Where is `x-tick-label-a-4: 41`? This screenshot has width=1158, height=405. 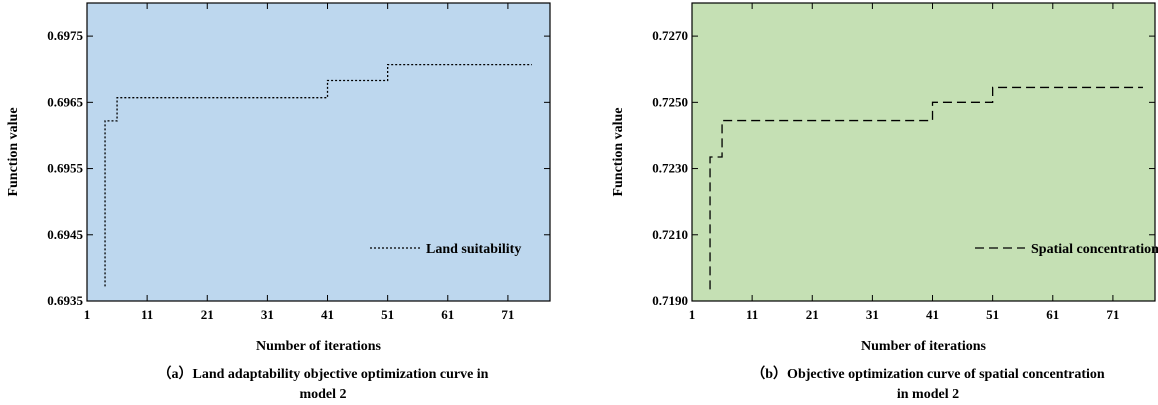 x-tick-label-a-4: 41 is located at coordinates (327, 314).